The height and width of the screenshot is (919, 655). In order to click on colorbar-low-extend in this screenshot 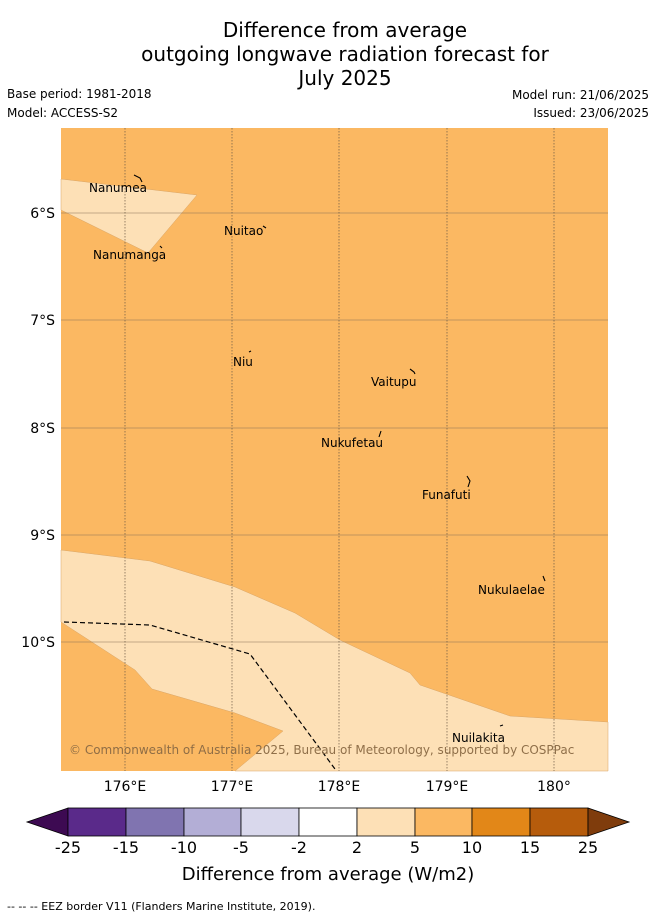, I will do `click(47, 822)`.